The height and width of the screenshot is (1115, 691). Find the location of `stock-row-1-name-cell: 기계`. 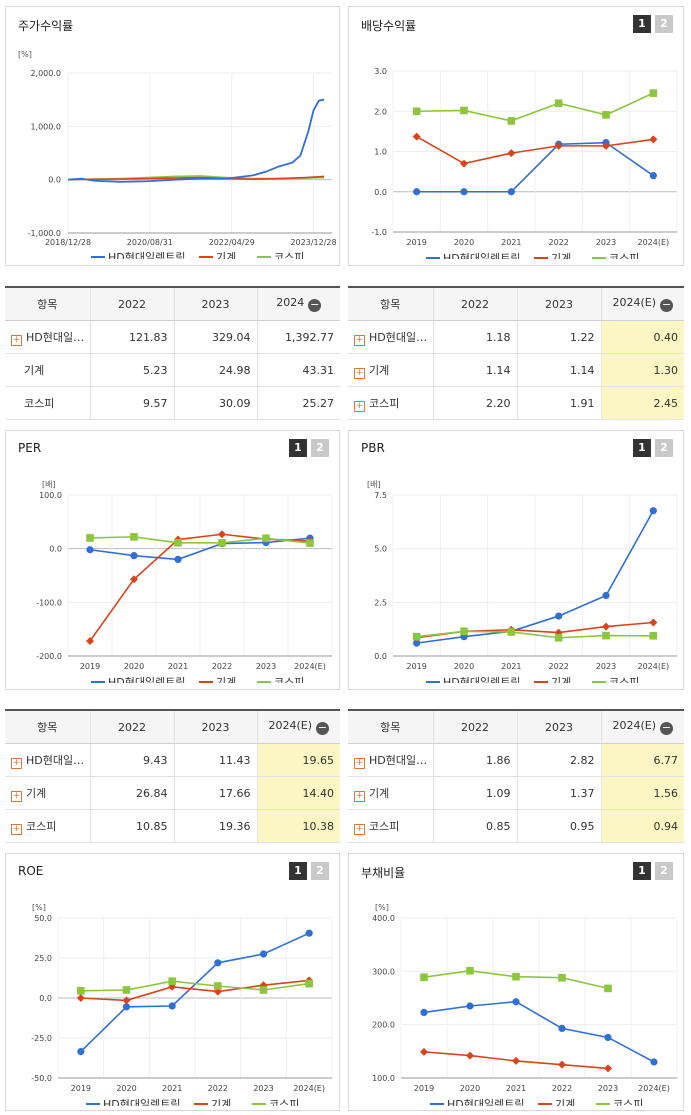

stock-row-1-name-cell: 기계 is located at coordinates (48, 370).